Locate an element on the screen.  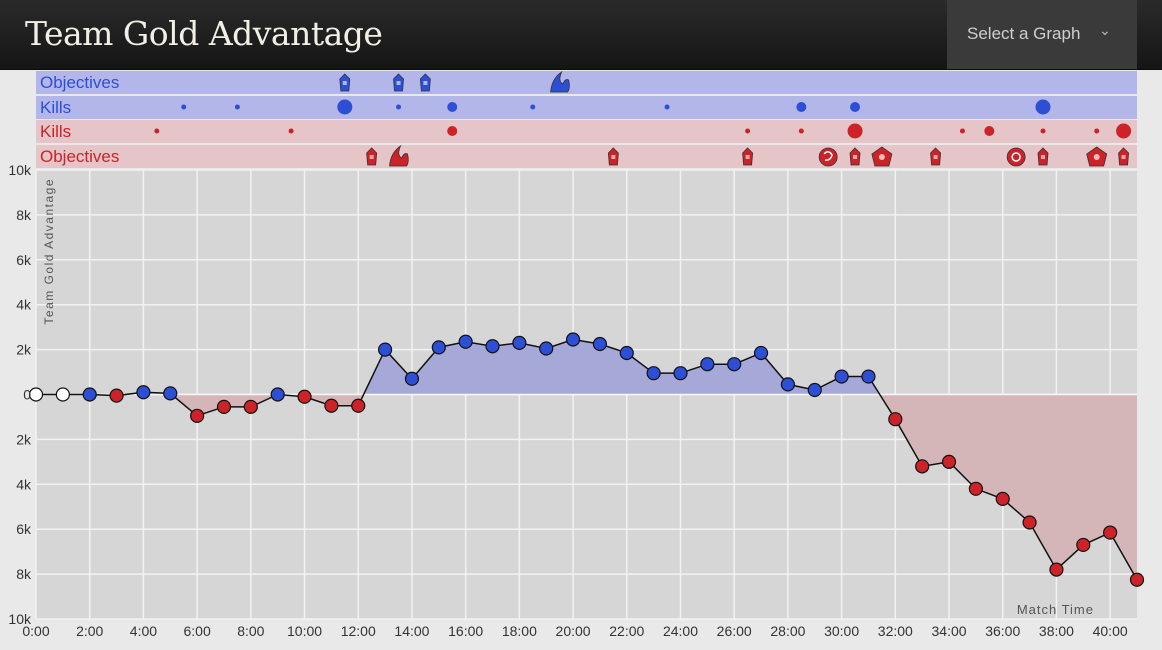
event-band: Objectives is located at coordinates (586, 82).